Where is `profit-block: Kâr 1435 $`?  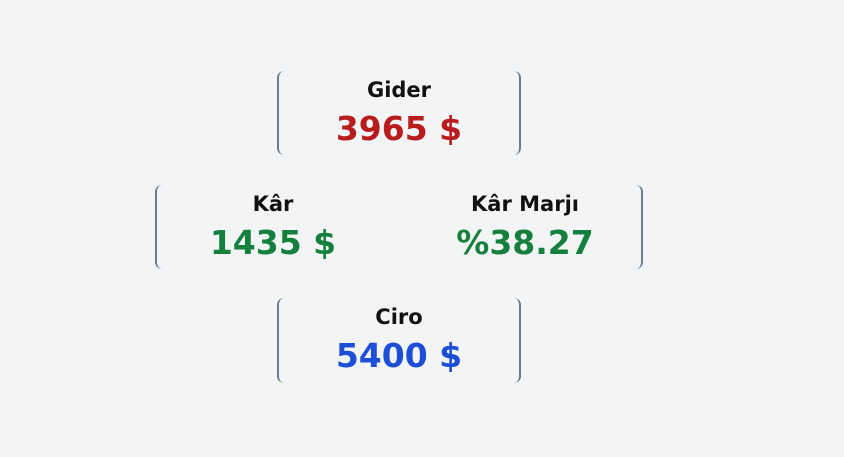 profit-block: Kâr 1435 $ is located at coordinates (273, 223).